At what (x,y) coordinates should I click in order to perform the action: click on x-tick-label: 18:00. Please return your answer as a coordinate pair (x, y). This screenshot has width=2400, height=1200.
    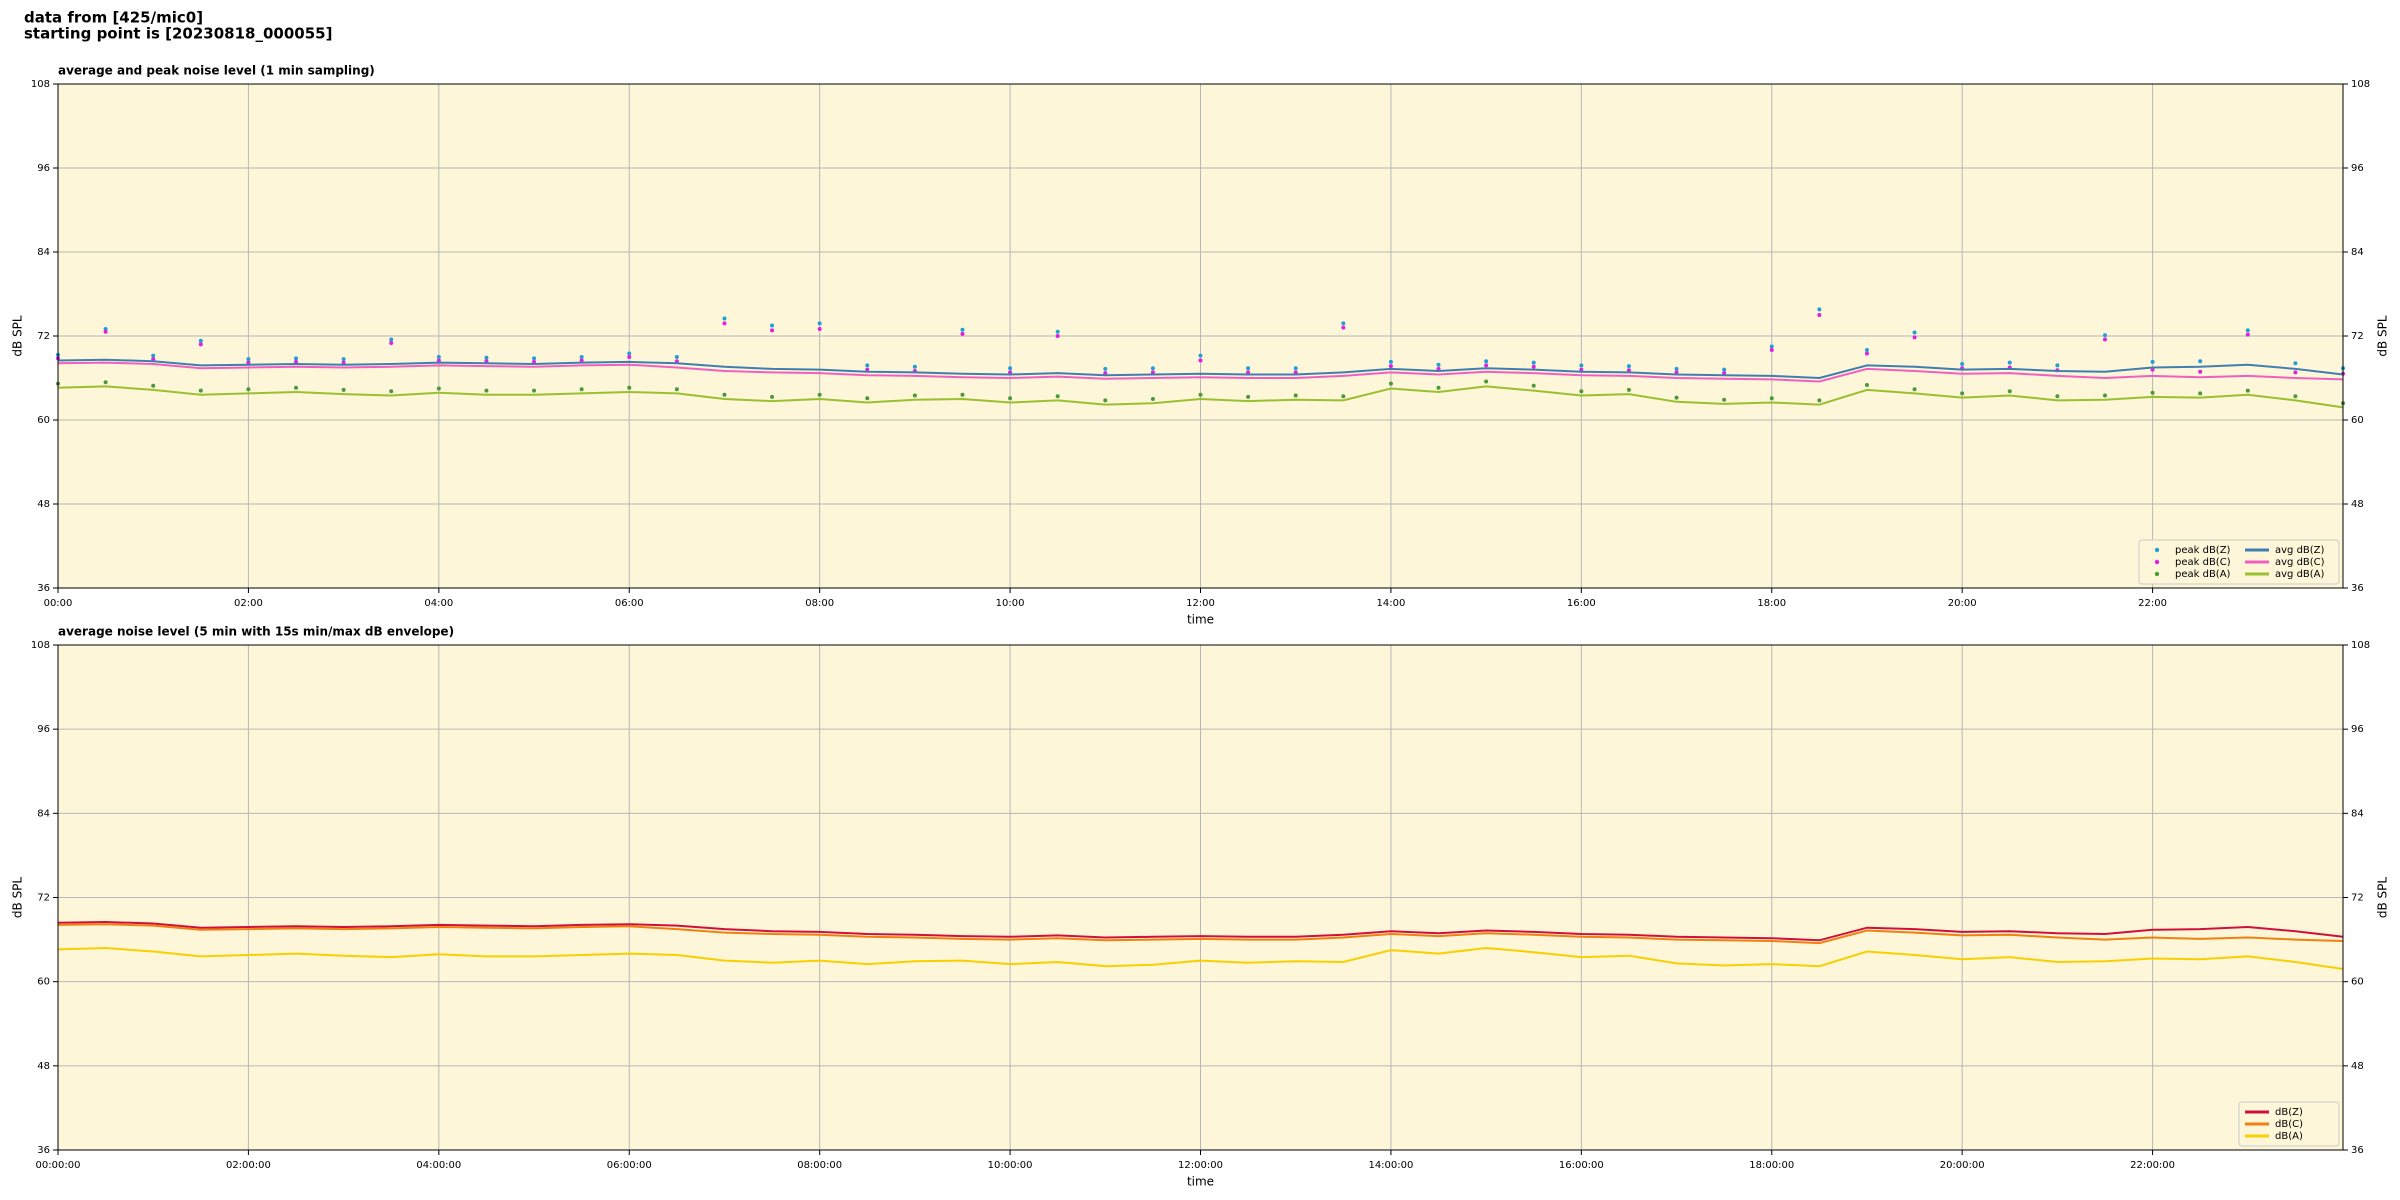
    Looking at the image, I should click on (1771, 603).